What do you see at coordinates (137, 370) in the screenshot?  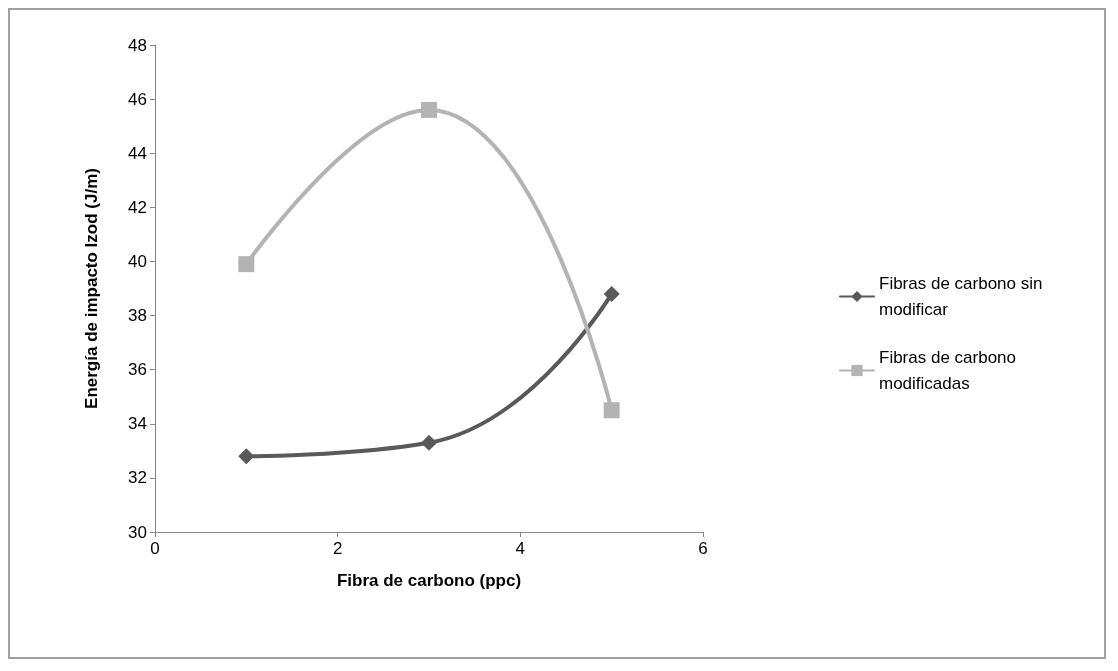 I see `y-tick-label: 36` at bounding box center [137, 370].